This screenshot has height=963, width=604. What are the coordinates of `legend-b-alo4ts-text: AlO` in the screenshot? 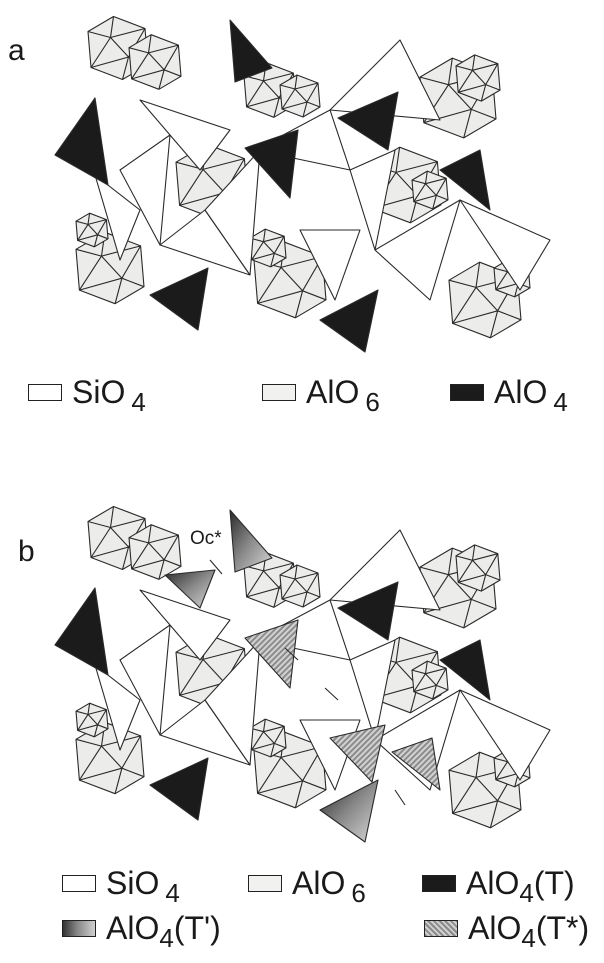 It's located at (495, 928).